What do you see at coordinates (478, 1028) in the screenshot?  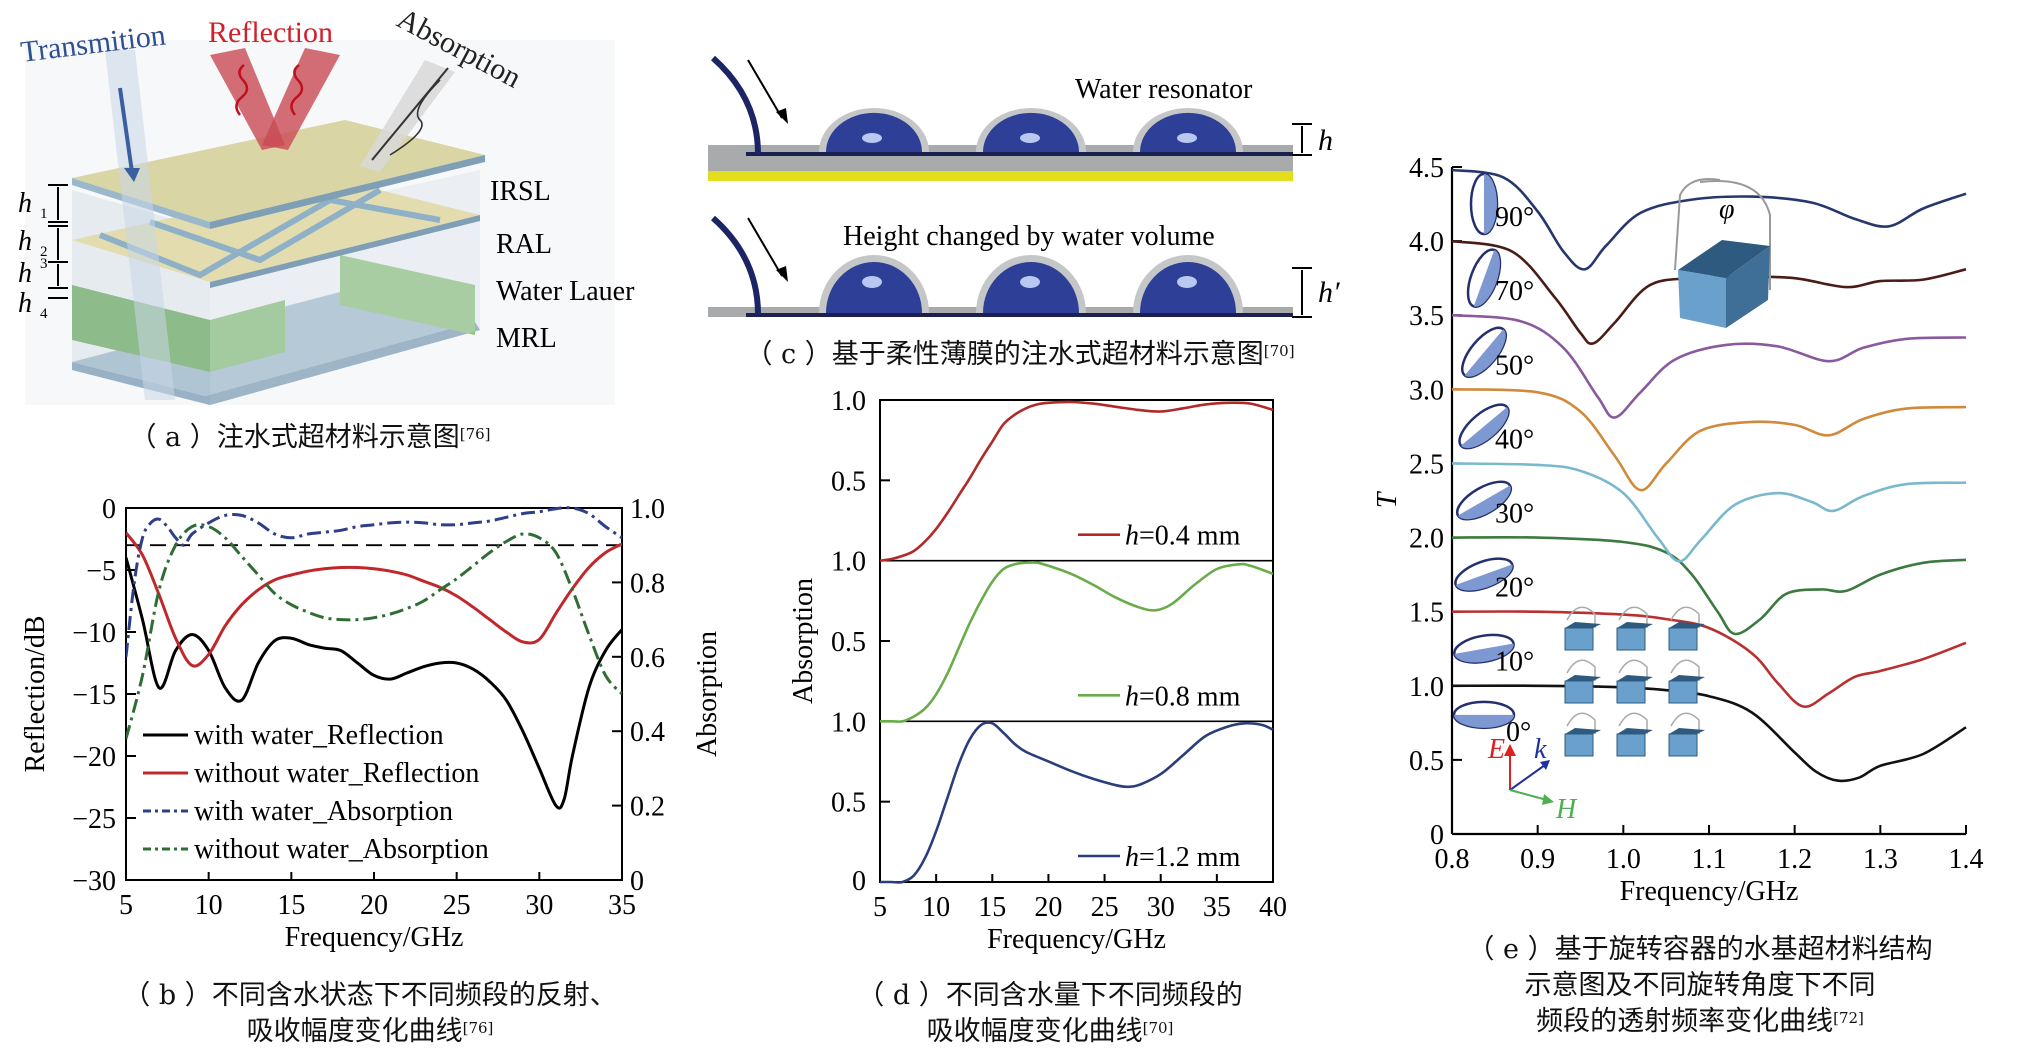 I see `caption-b-ref: [76]` at bounding box center [478, 1028].